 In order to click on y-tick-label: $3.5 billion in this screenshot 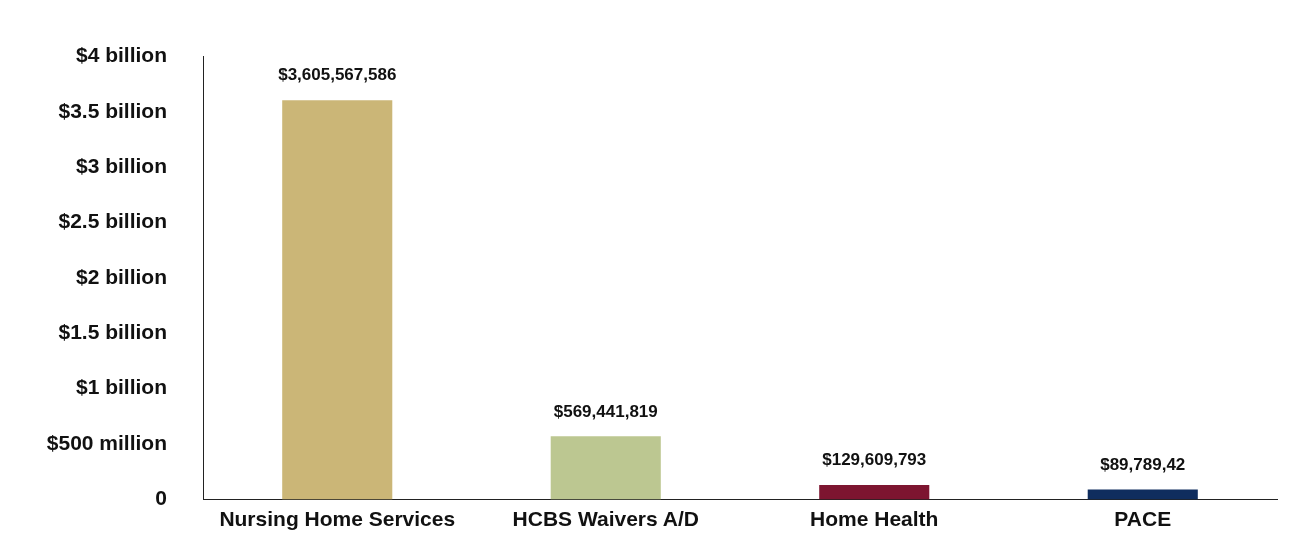, I will do `click(112, 110)`.